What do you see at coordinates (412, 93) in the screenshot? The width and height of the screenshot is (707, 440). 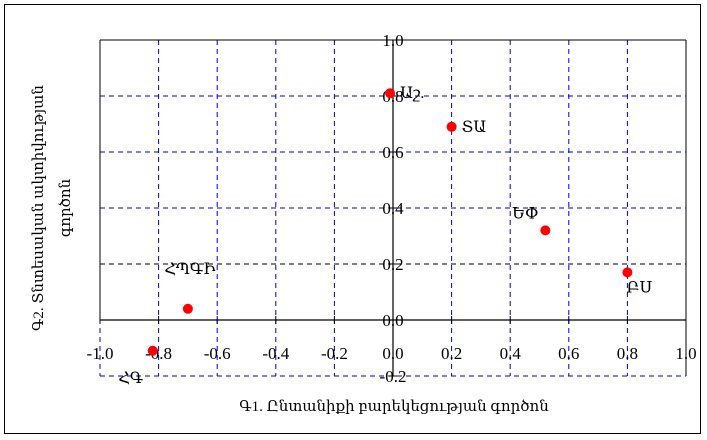 I see `point-label: Աշ.` at bounding box center [412, 93].